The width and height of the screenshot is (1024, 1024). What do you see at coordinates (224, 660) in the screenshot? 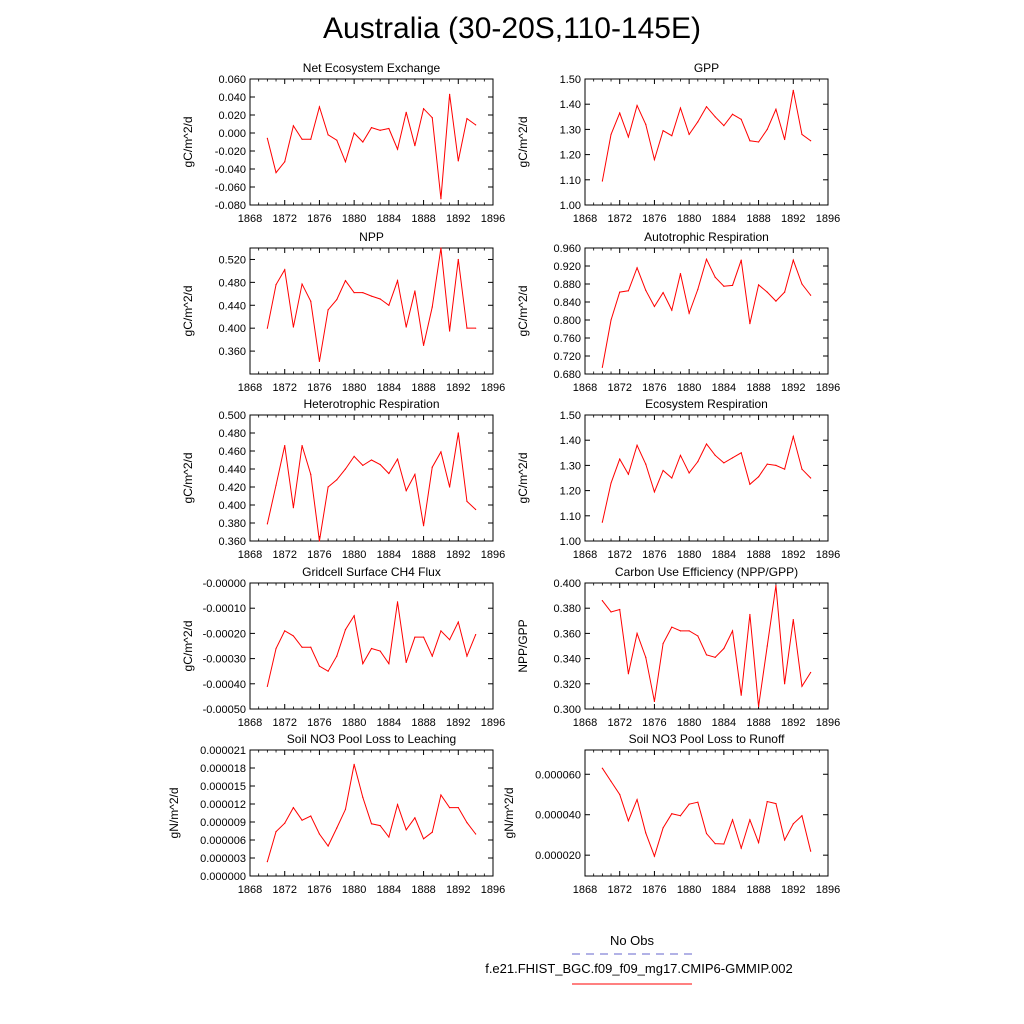
I see `y-tick-label: -0.00030` at bounding box center [224, 660].